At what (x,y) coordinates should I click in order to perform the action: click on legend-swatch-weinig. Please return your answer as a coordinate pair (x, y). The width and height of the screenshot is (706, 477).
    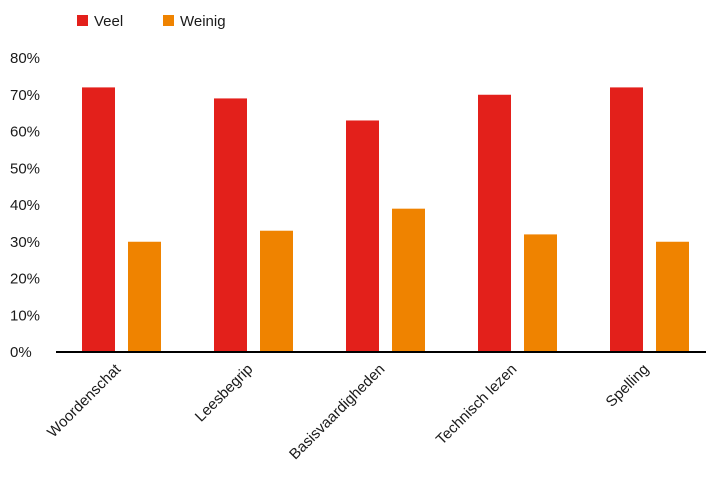
    Looking at the image, I should click on (168, 20).